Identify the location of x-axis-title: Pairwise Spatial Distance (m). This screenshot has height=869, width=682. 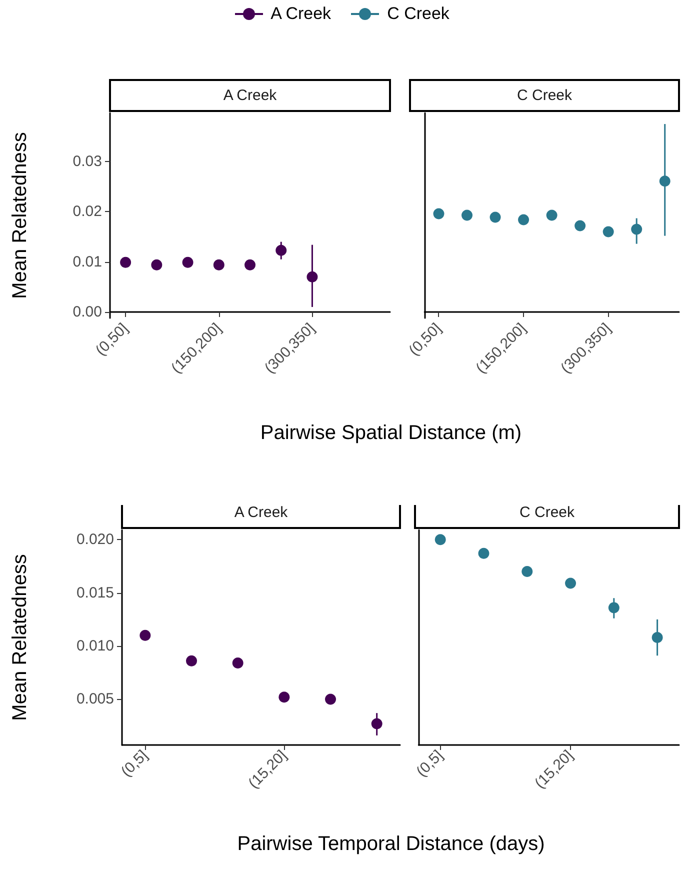
(391, 433).